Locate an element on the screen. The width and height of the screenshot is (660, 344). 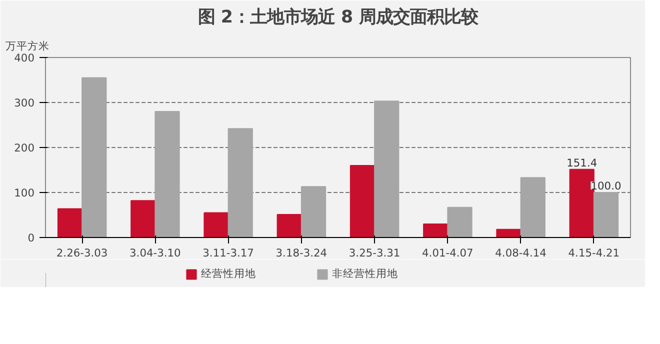
y-tick-label: 200 is located at coordinates (24, 148).